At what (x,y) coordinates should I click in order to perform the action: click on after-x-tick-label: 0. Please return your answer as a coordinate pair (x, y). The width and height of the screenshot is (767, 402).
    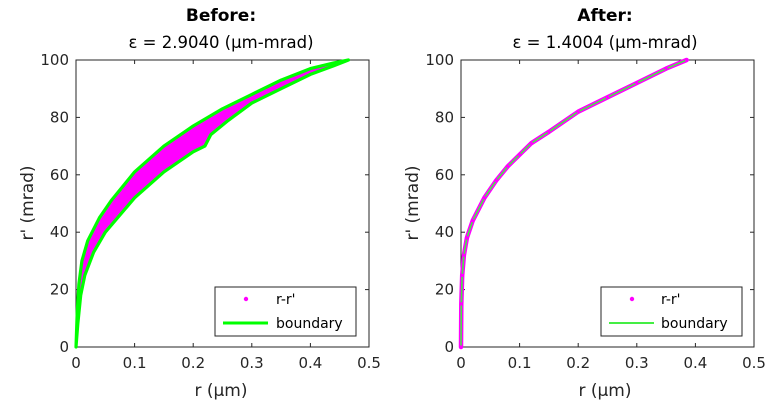
    Looking at the image, I should click on (461, 363).